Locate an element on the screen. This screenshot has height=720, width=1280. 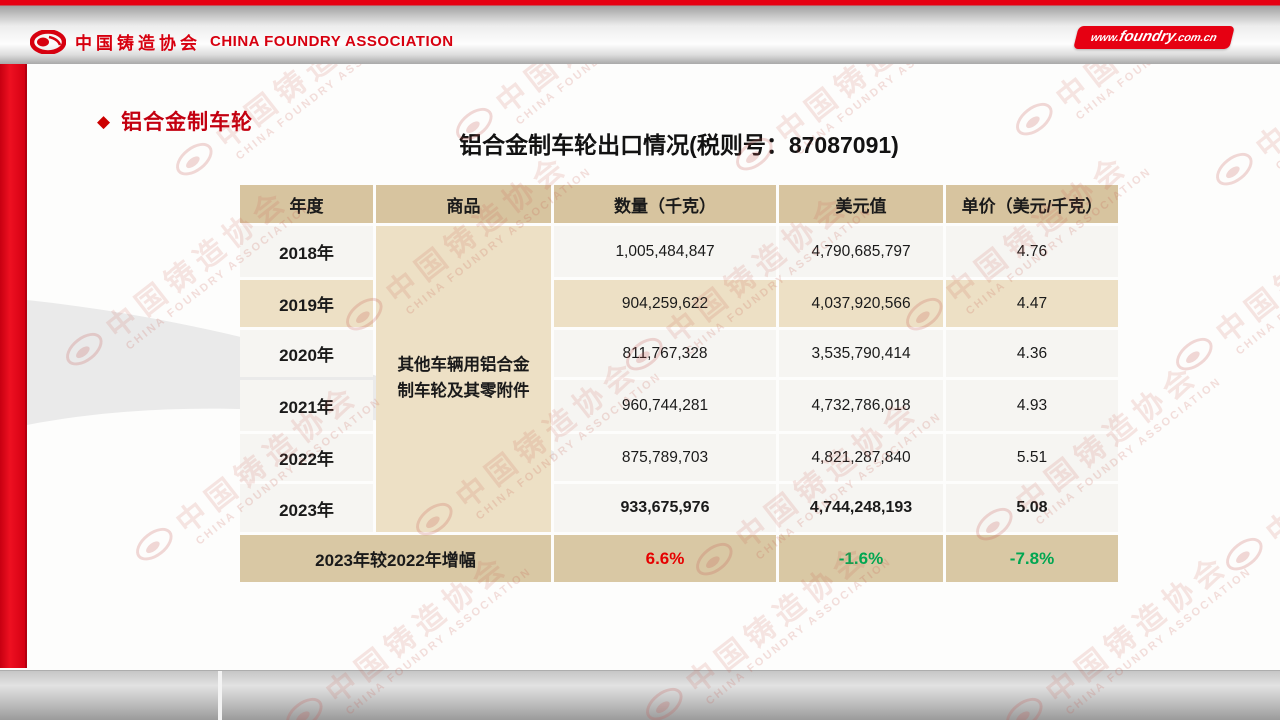
col-header-unit-price: 单价（美元/千克） is located at coordinates (1032, 204).